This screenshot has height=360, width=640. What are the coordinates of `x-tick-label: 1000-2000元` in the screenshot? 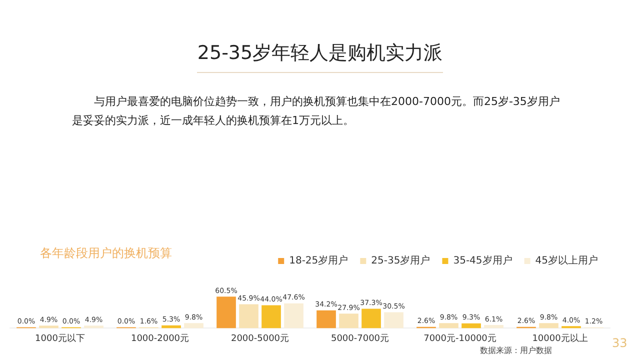 It's located at (160, 338).